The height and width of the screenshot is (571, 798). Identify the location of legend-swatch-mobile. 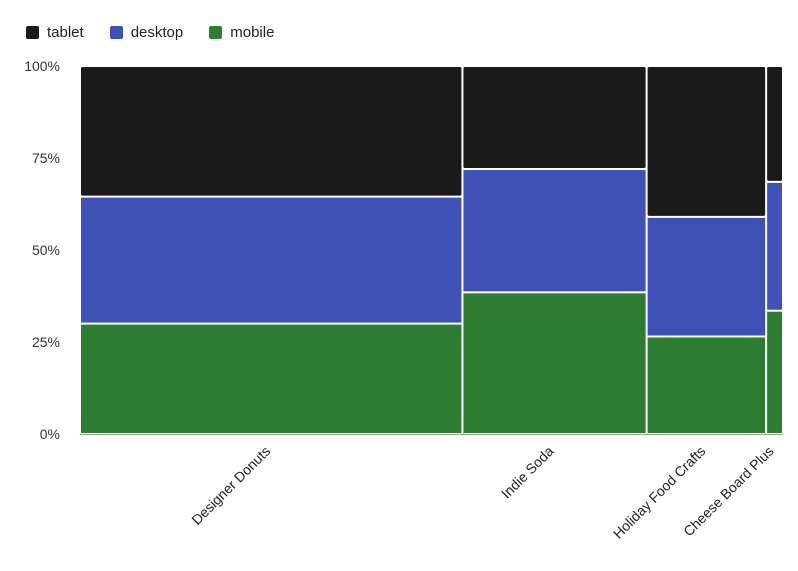
(216, 32).